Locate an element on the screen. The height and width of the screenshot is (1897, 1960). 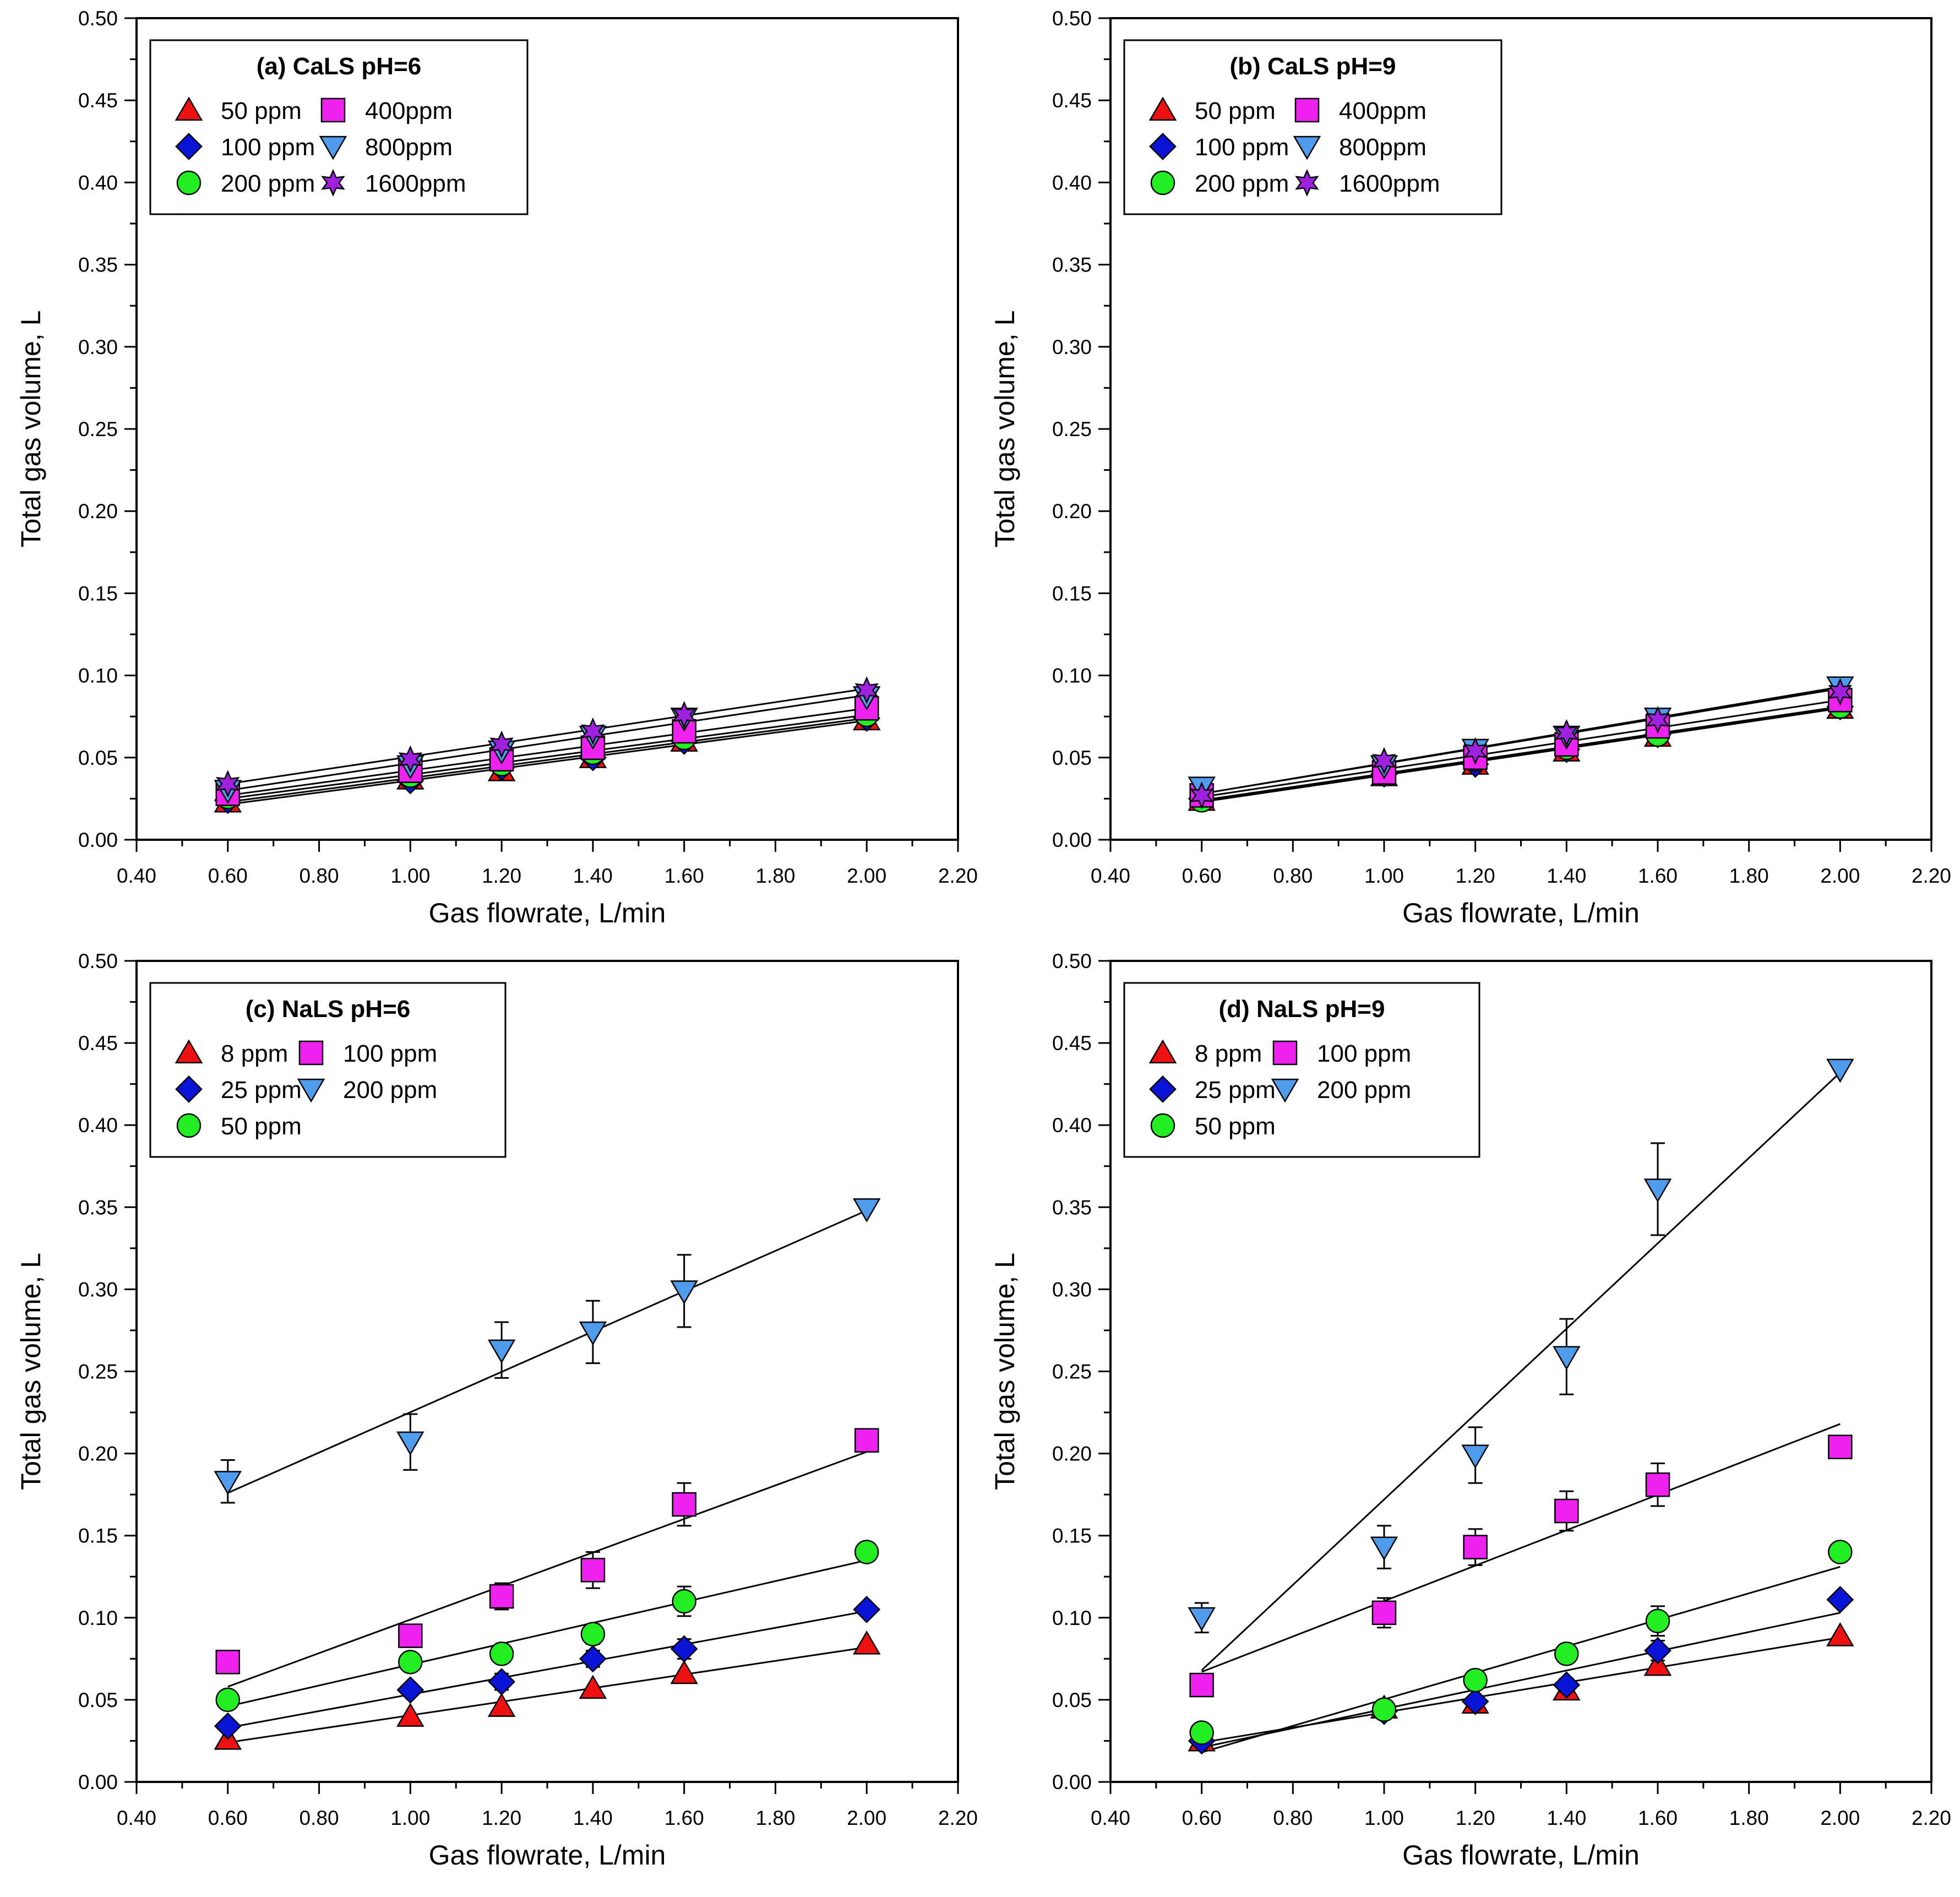
y-tick-label: 0.15 is located at coordinates (1072, 1536).